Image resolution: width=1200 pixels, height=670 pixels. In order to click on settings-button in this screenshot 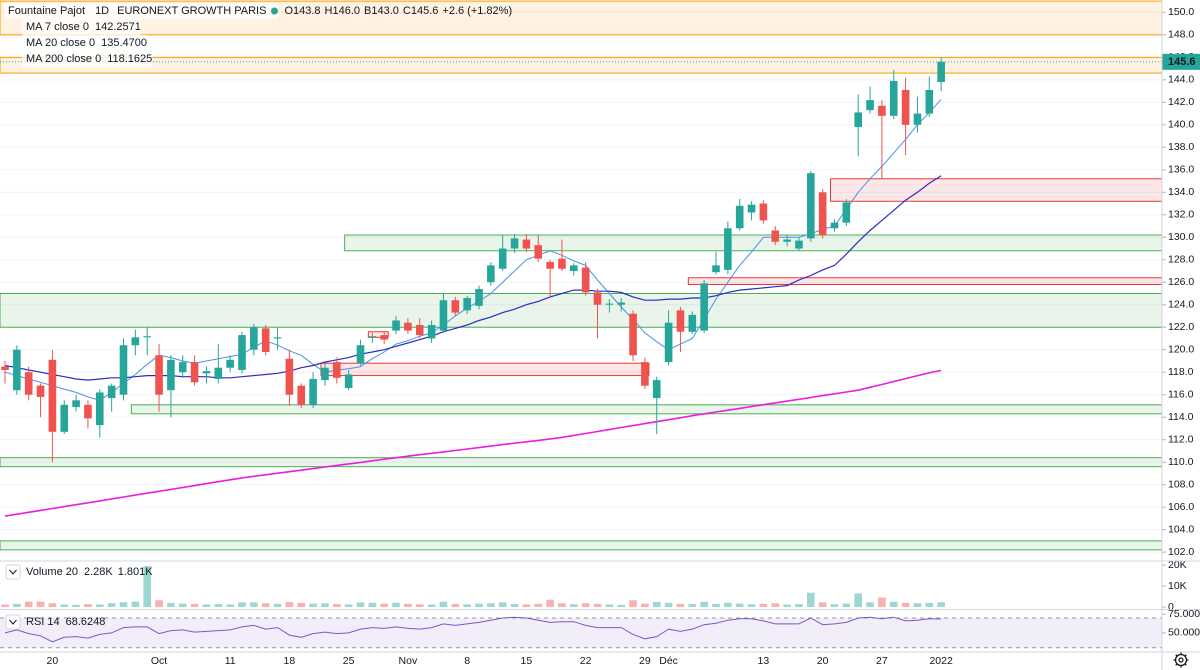, I will do `click(1181, 660)`.